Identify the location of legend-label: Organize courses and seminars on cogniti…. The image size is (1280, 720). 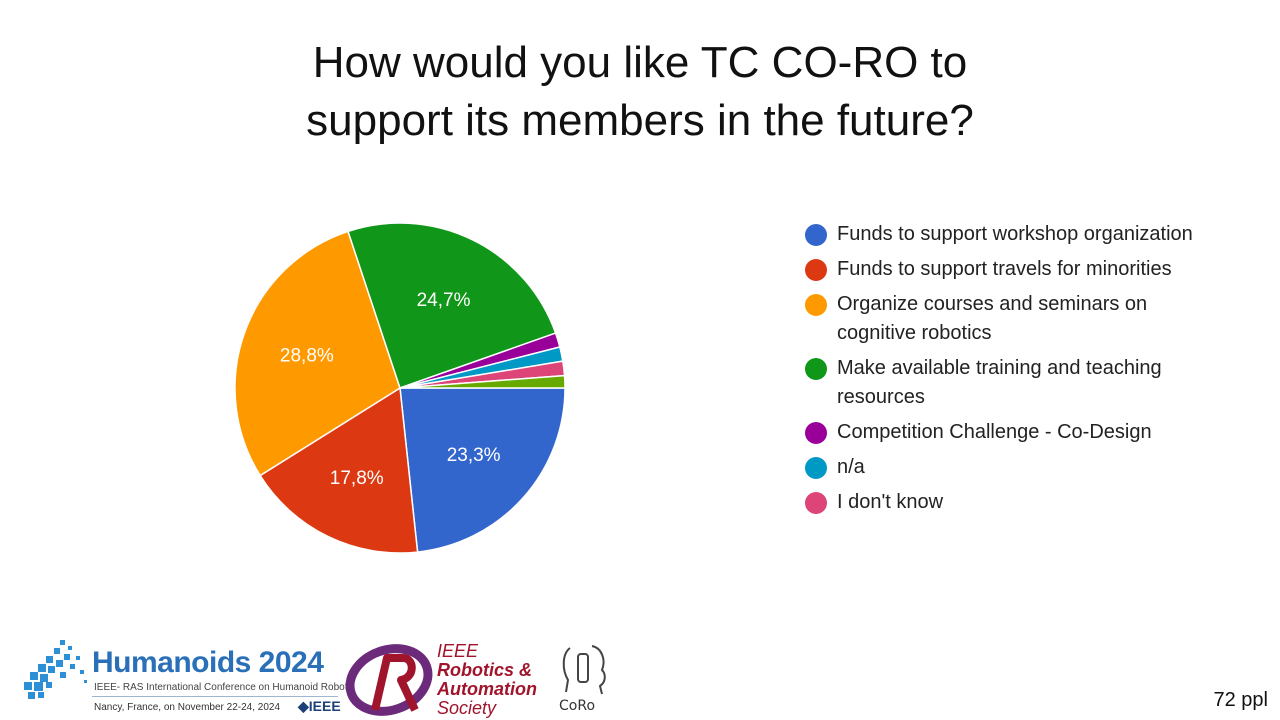
(992, 318).